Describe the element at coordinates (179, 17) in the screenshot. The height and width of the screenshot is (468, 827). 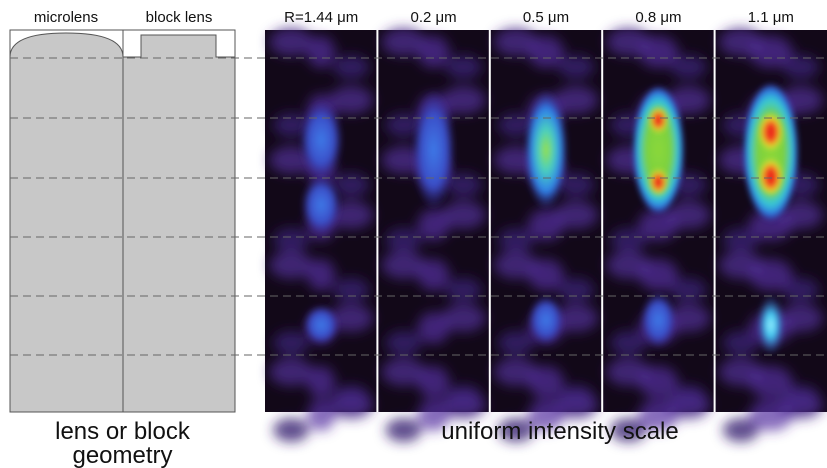
I see `column-label: block lens` at that location.